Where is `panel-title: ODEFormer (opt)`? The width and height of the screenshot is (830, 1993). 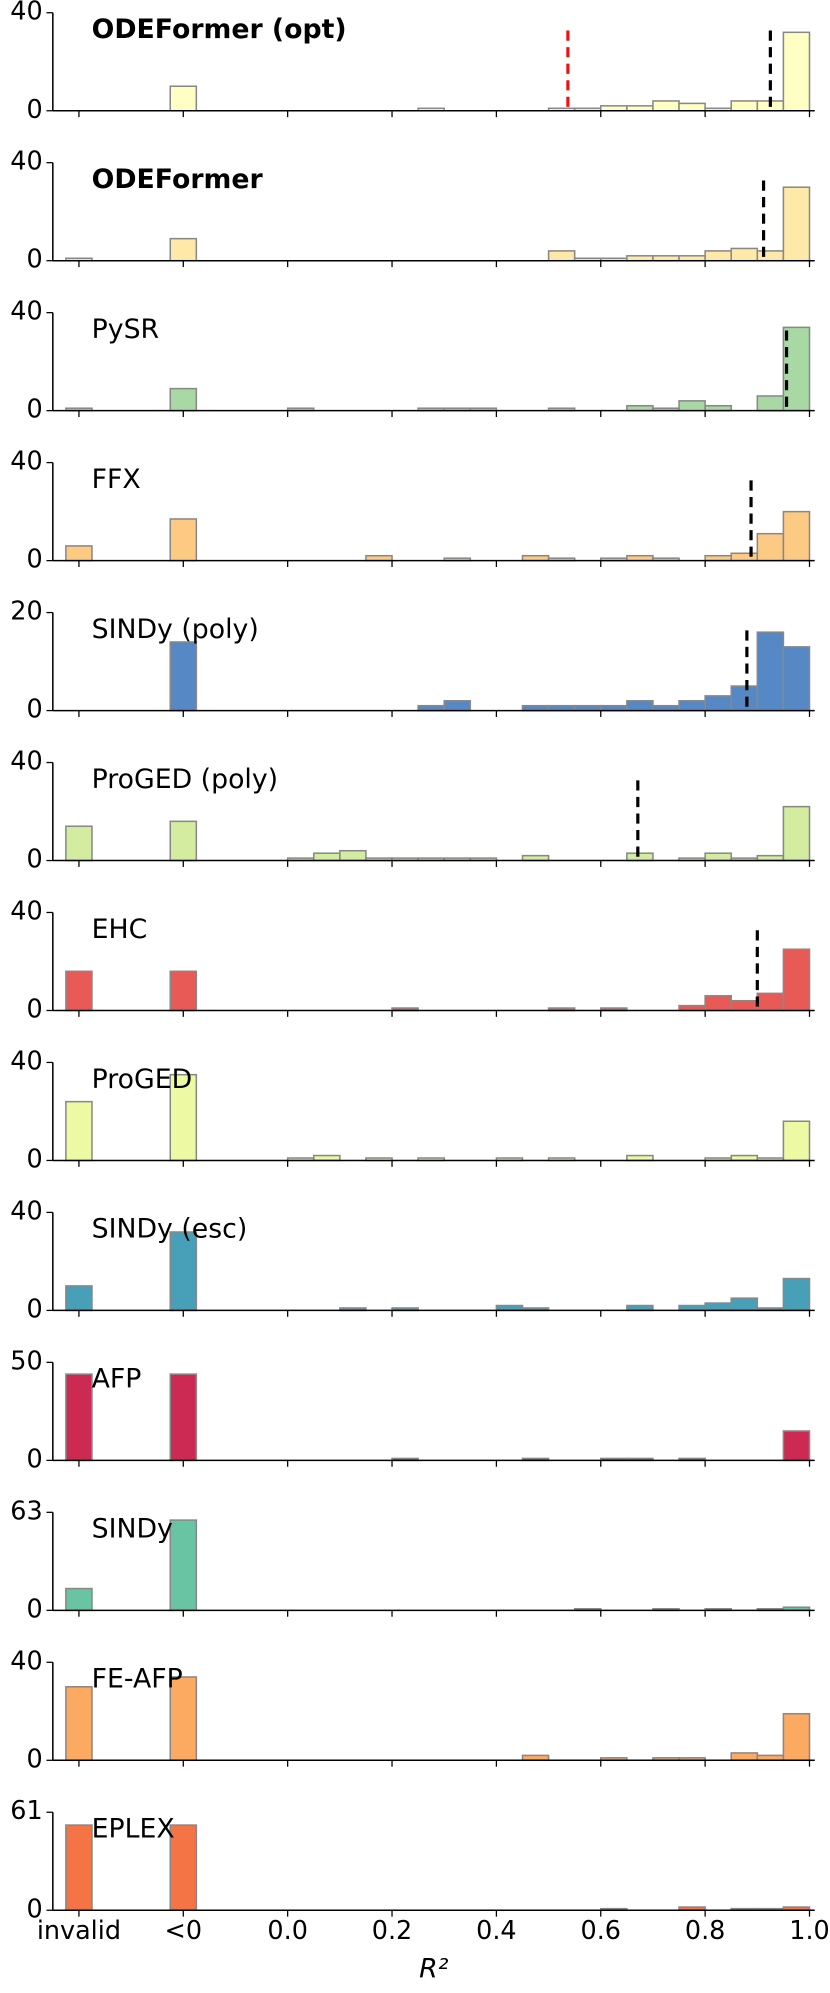
panel-title: ODEFormer (opt) is located at coordinates (219, 29).